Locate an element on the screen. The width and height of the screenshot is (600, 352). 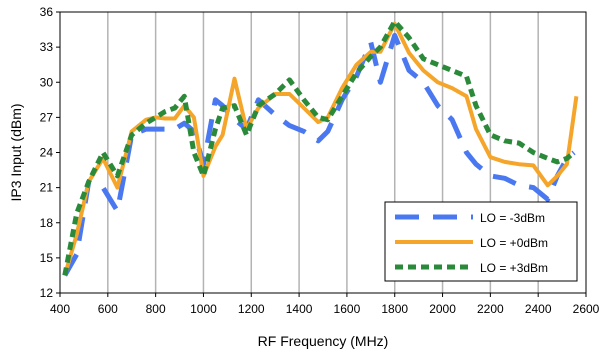
y-tick-label: 12 is located at coordinates (47, 293).